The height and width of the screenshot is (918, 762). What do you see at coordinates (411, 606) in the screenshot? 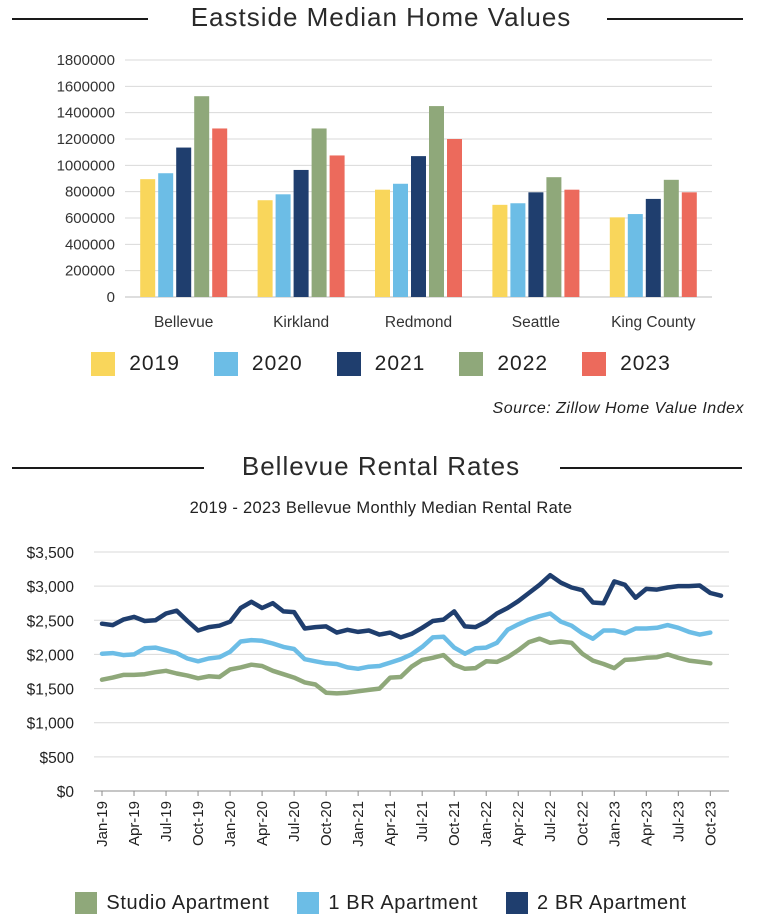
I see `series-line-2-br-apartment` at bounding box center [411, 606].